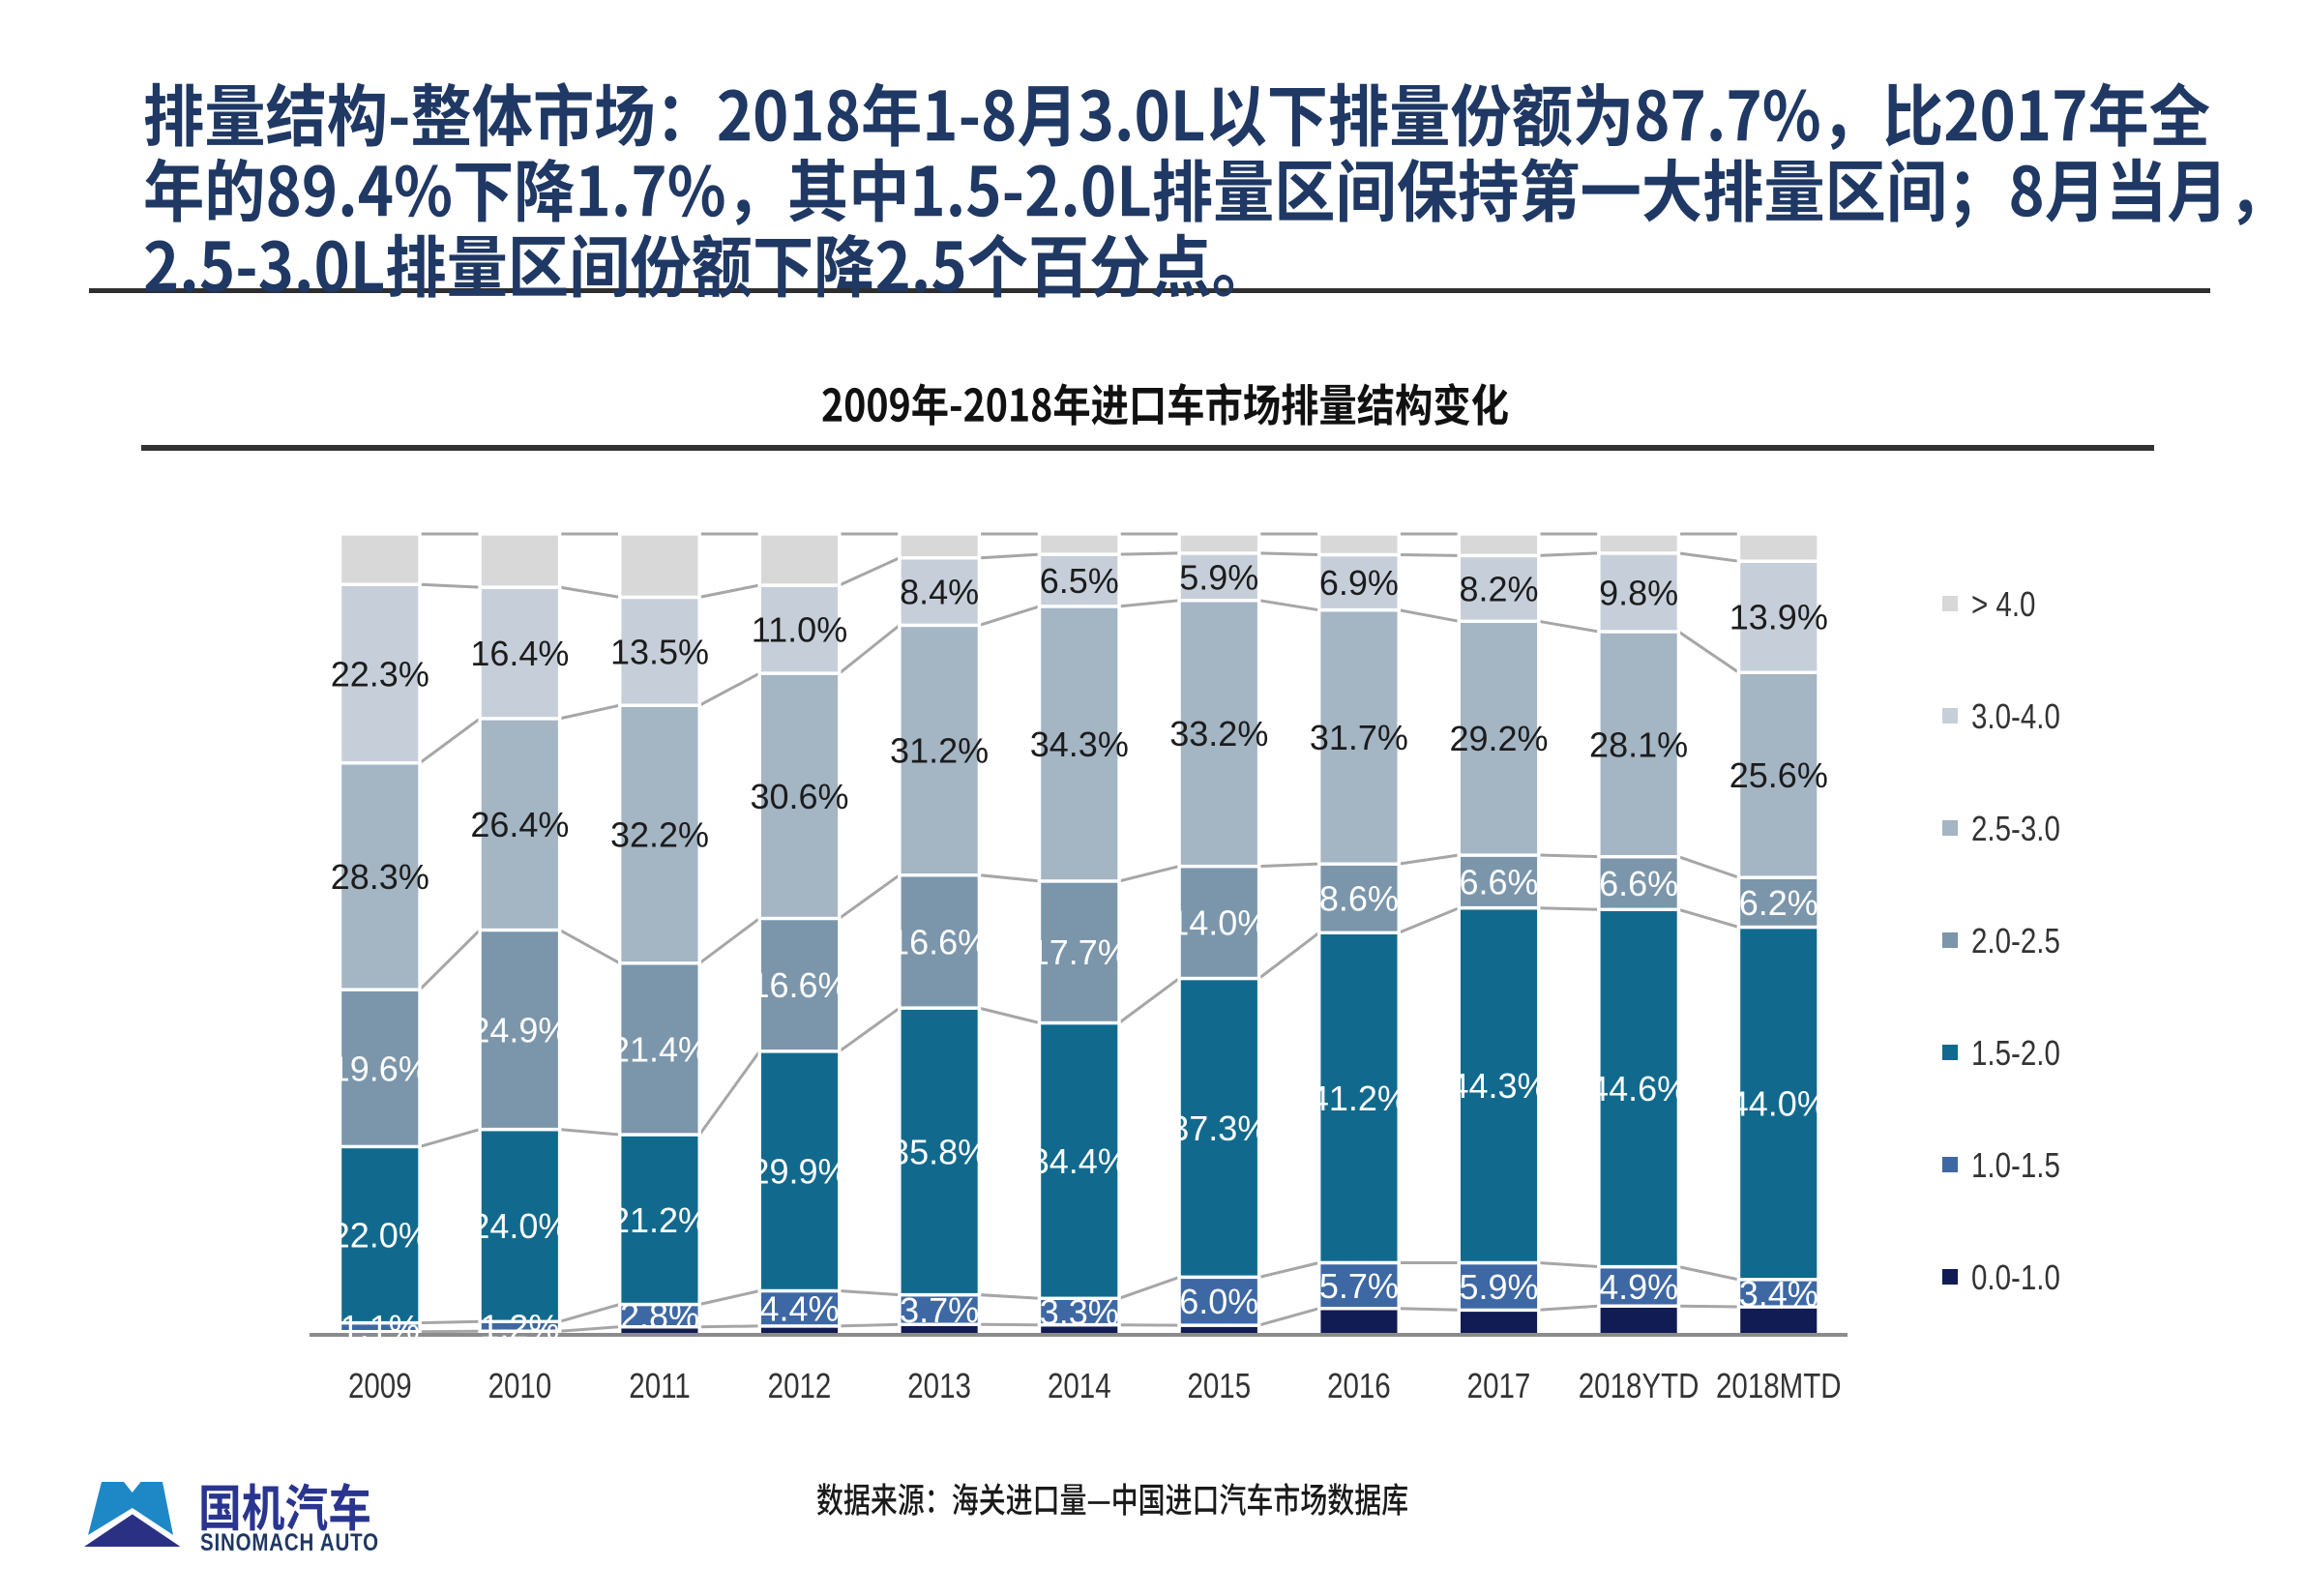 This screenshot has height=1596, width=2306. Describe the element at coordinates (1359, 1098) in the screenshot. I see `svg-text: 41.2%` at that location.